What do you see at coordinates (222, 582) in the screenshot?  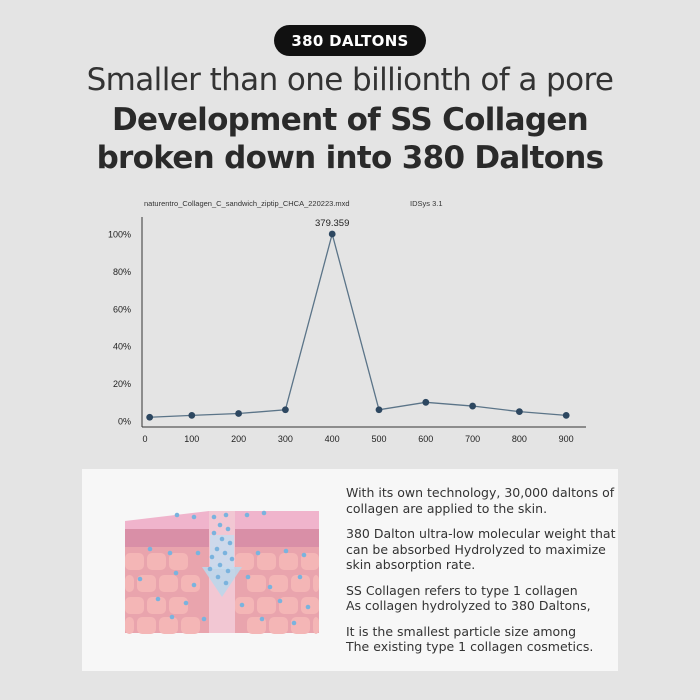 I see `down-arrow-icon` at bounding box center [222, 582].